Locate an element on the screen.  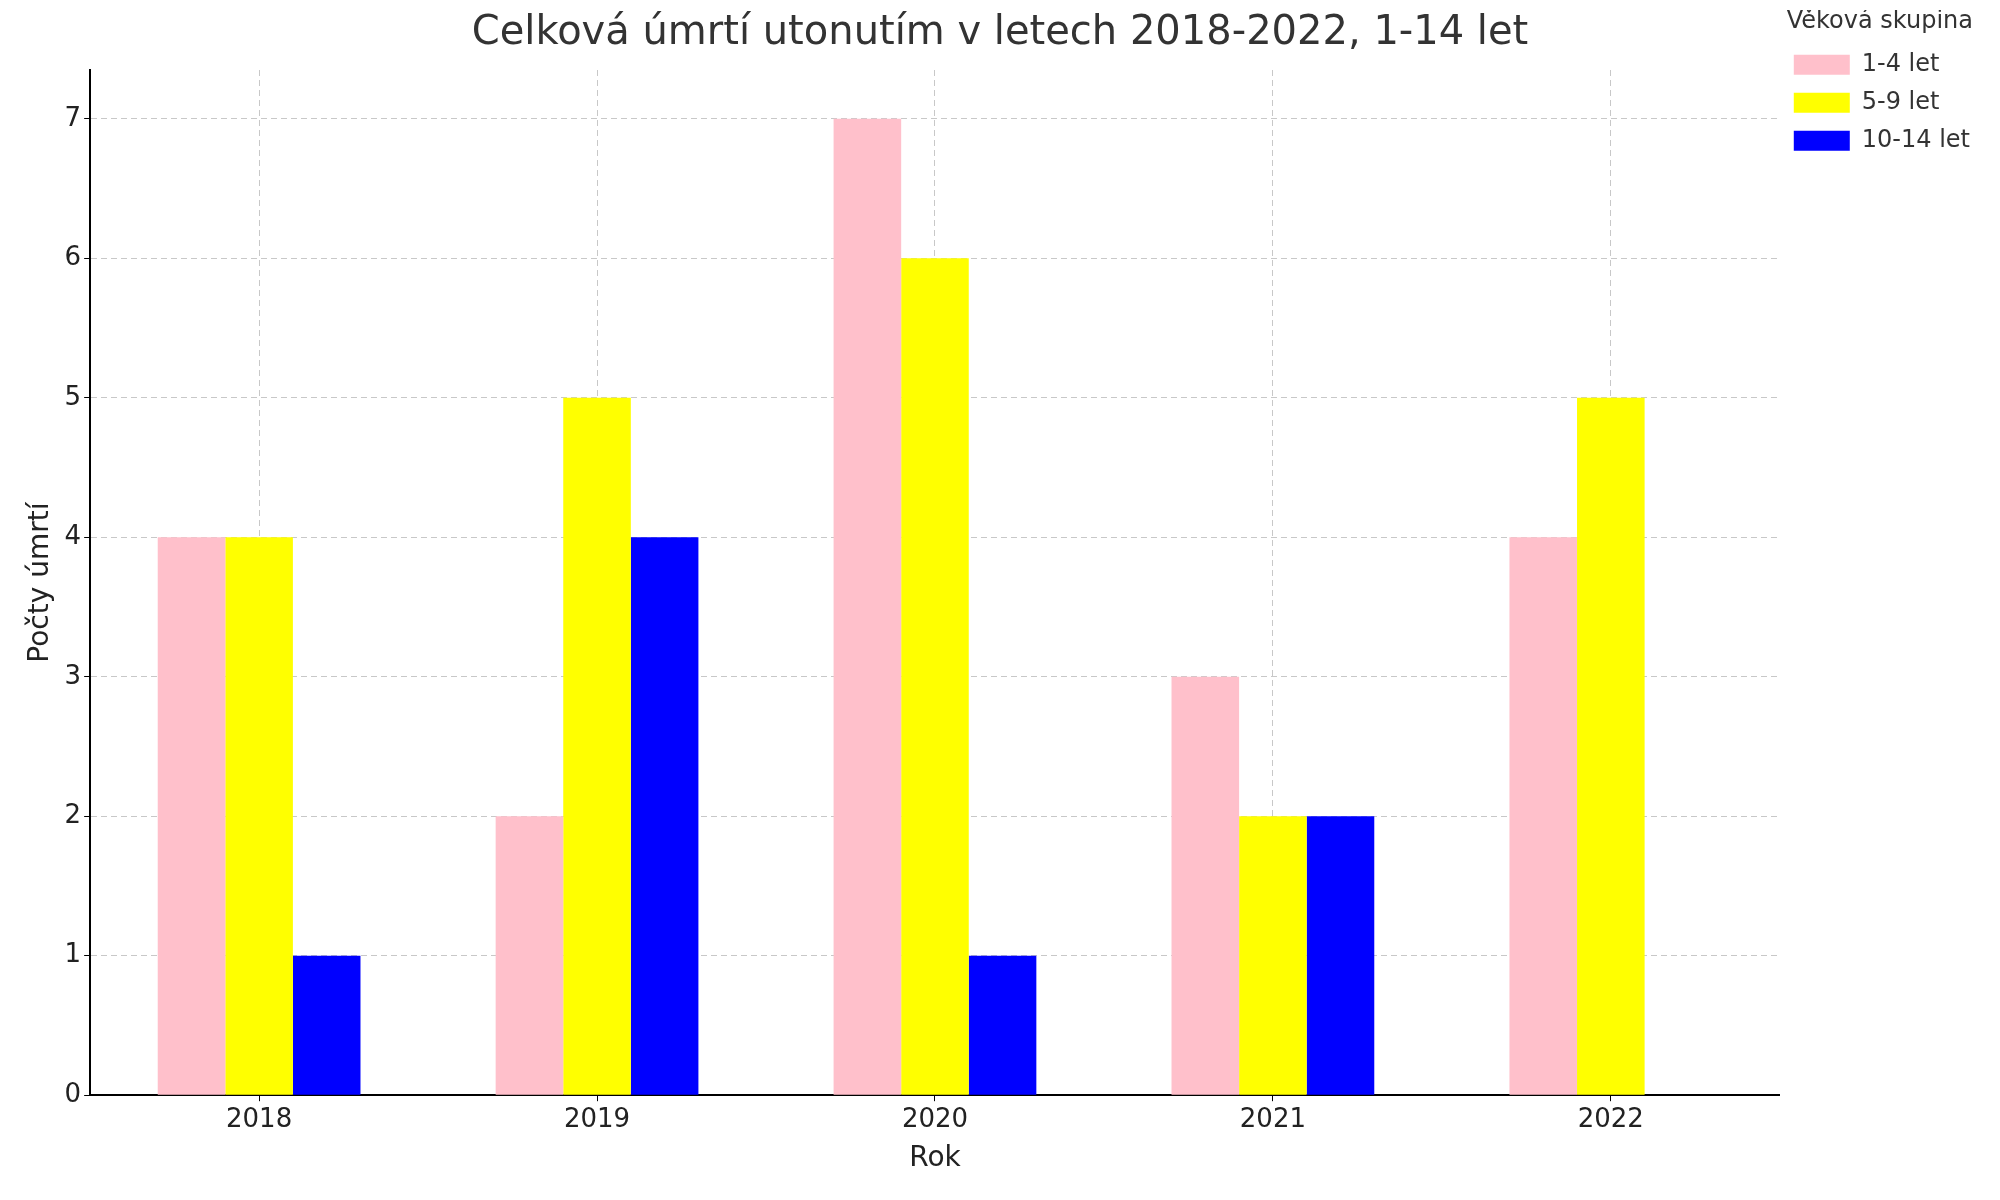
x-tick-label: 2021 is located at coordinates (1272, 1117).